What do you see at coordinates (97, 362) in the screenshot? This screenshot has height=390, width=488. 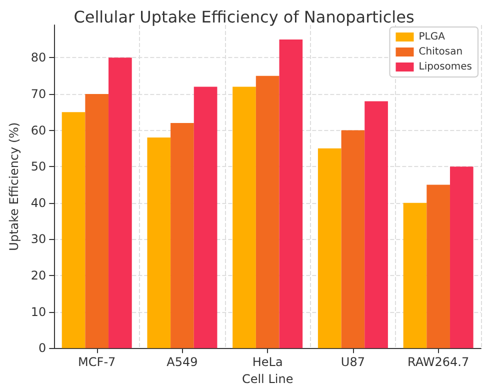 I see `x-tick-label: MCF-7` at bounding box center [97, 362].